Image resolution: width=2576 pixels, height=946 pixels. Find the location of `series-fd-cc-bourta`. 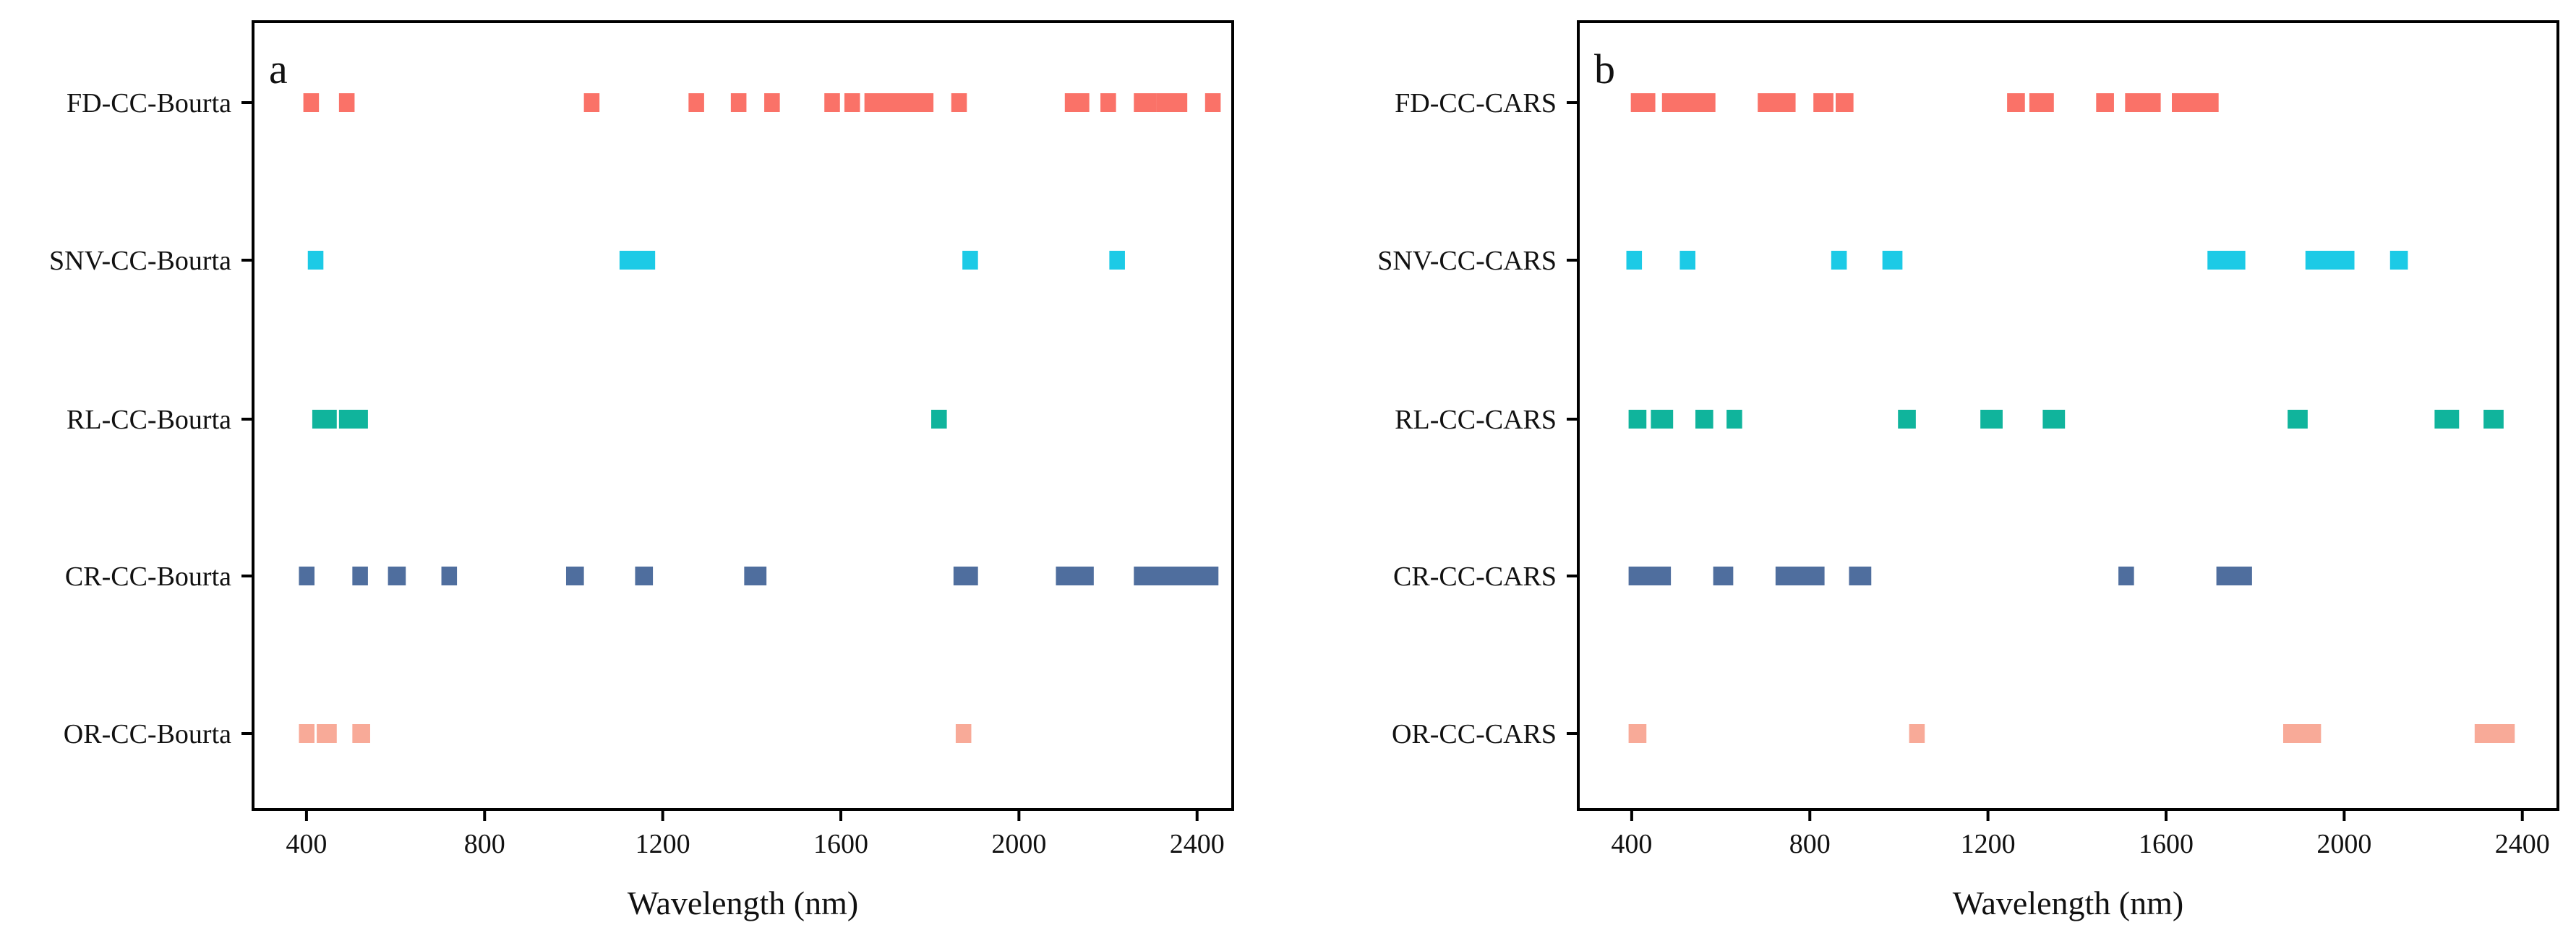

series-fd-cc-bourta is located at coordinates (762, 102).